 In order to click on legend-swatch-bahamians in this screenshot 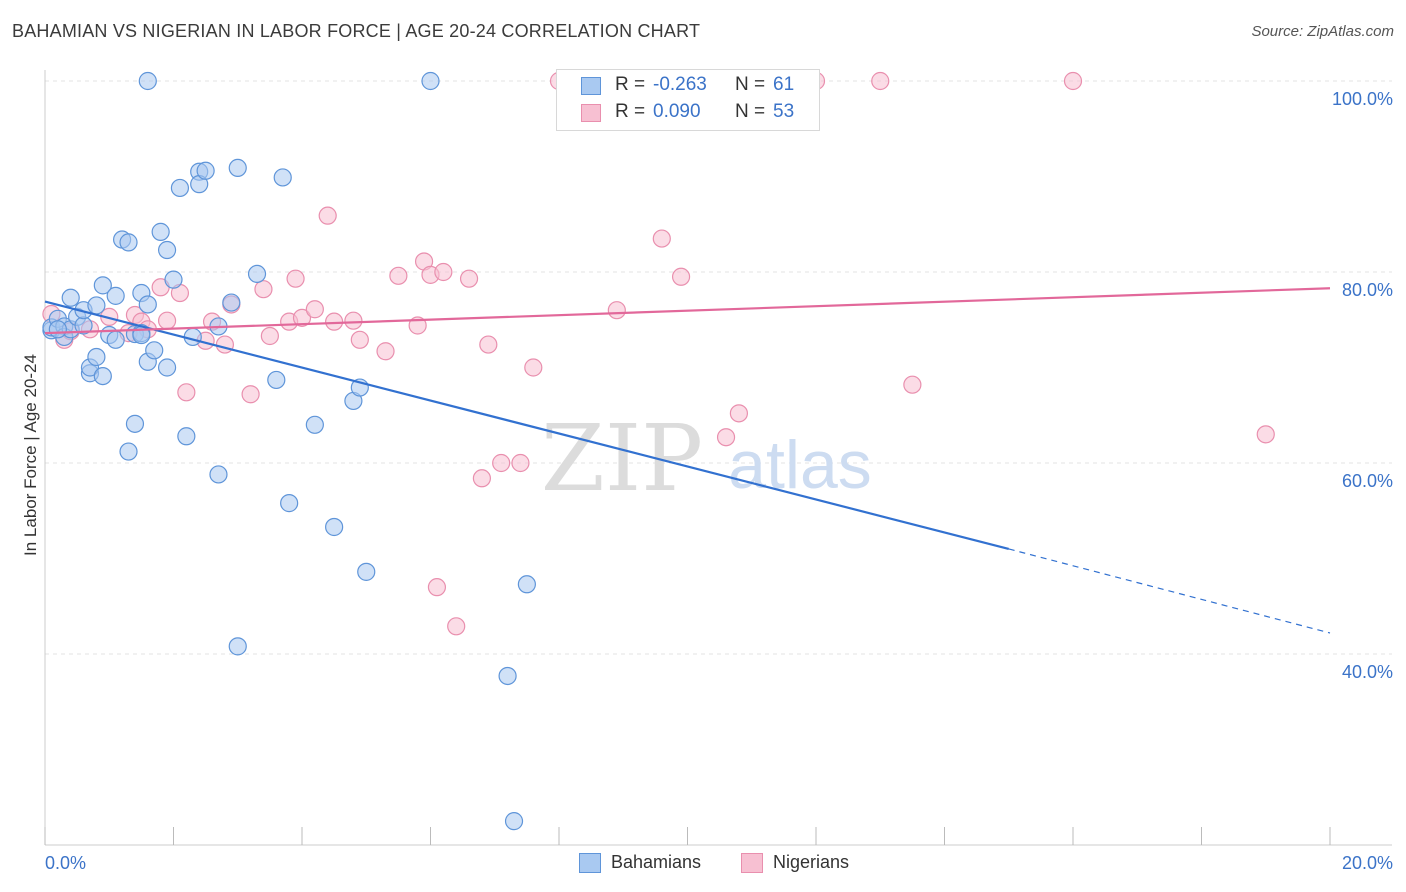, I will do `click(590, 863)`.